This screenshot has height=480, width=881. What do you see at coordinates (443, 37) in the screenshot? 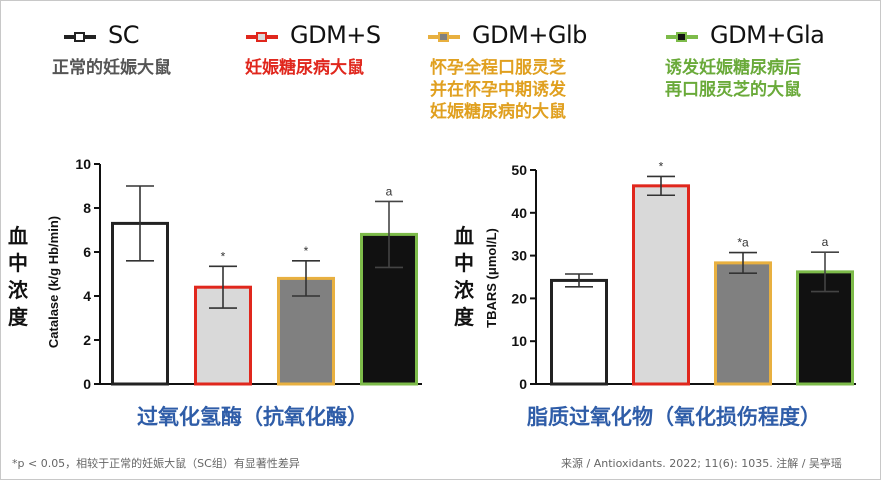
I see `legend-marker-gdm-glb` at bounding box center [443, 37].